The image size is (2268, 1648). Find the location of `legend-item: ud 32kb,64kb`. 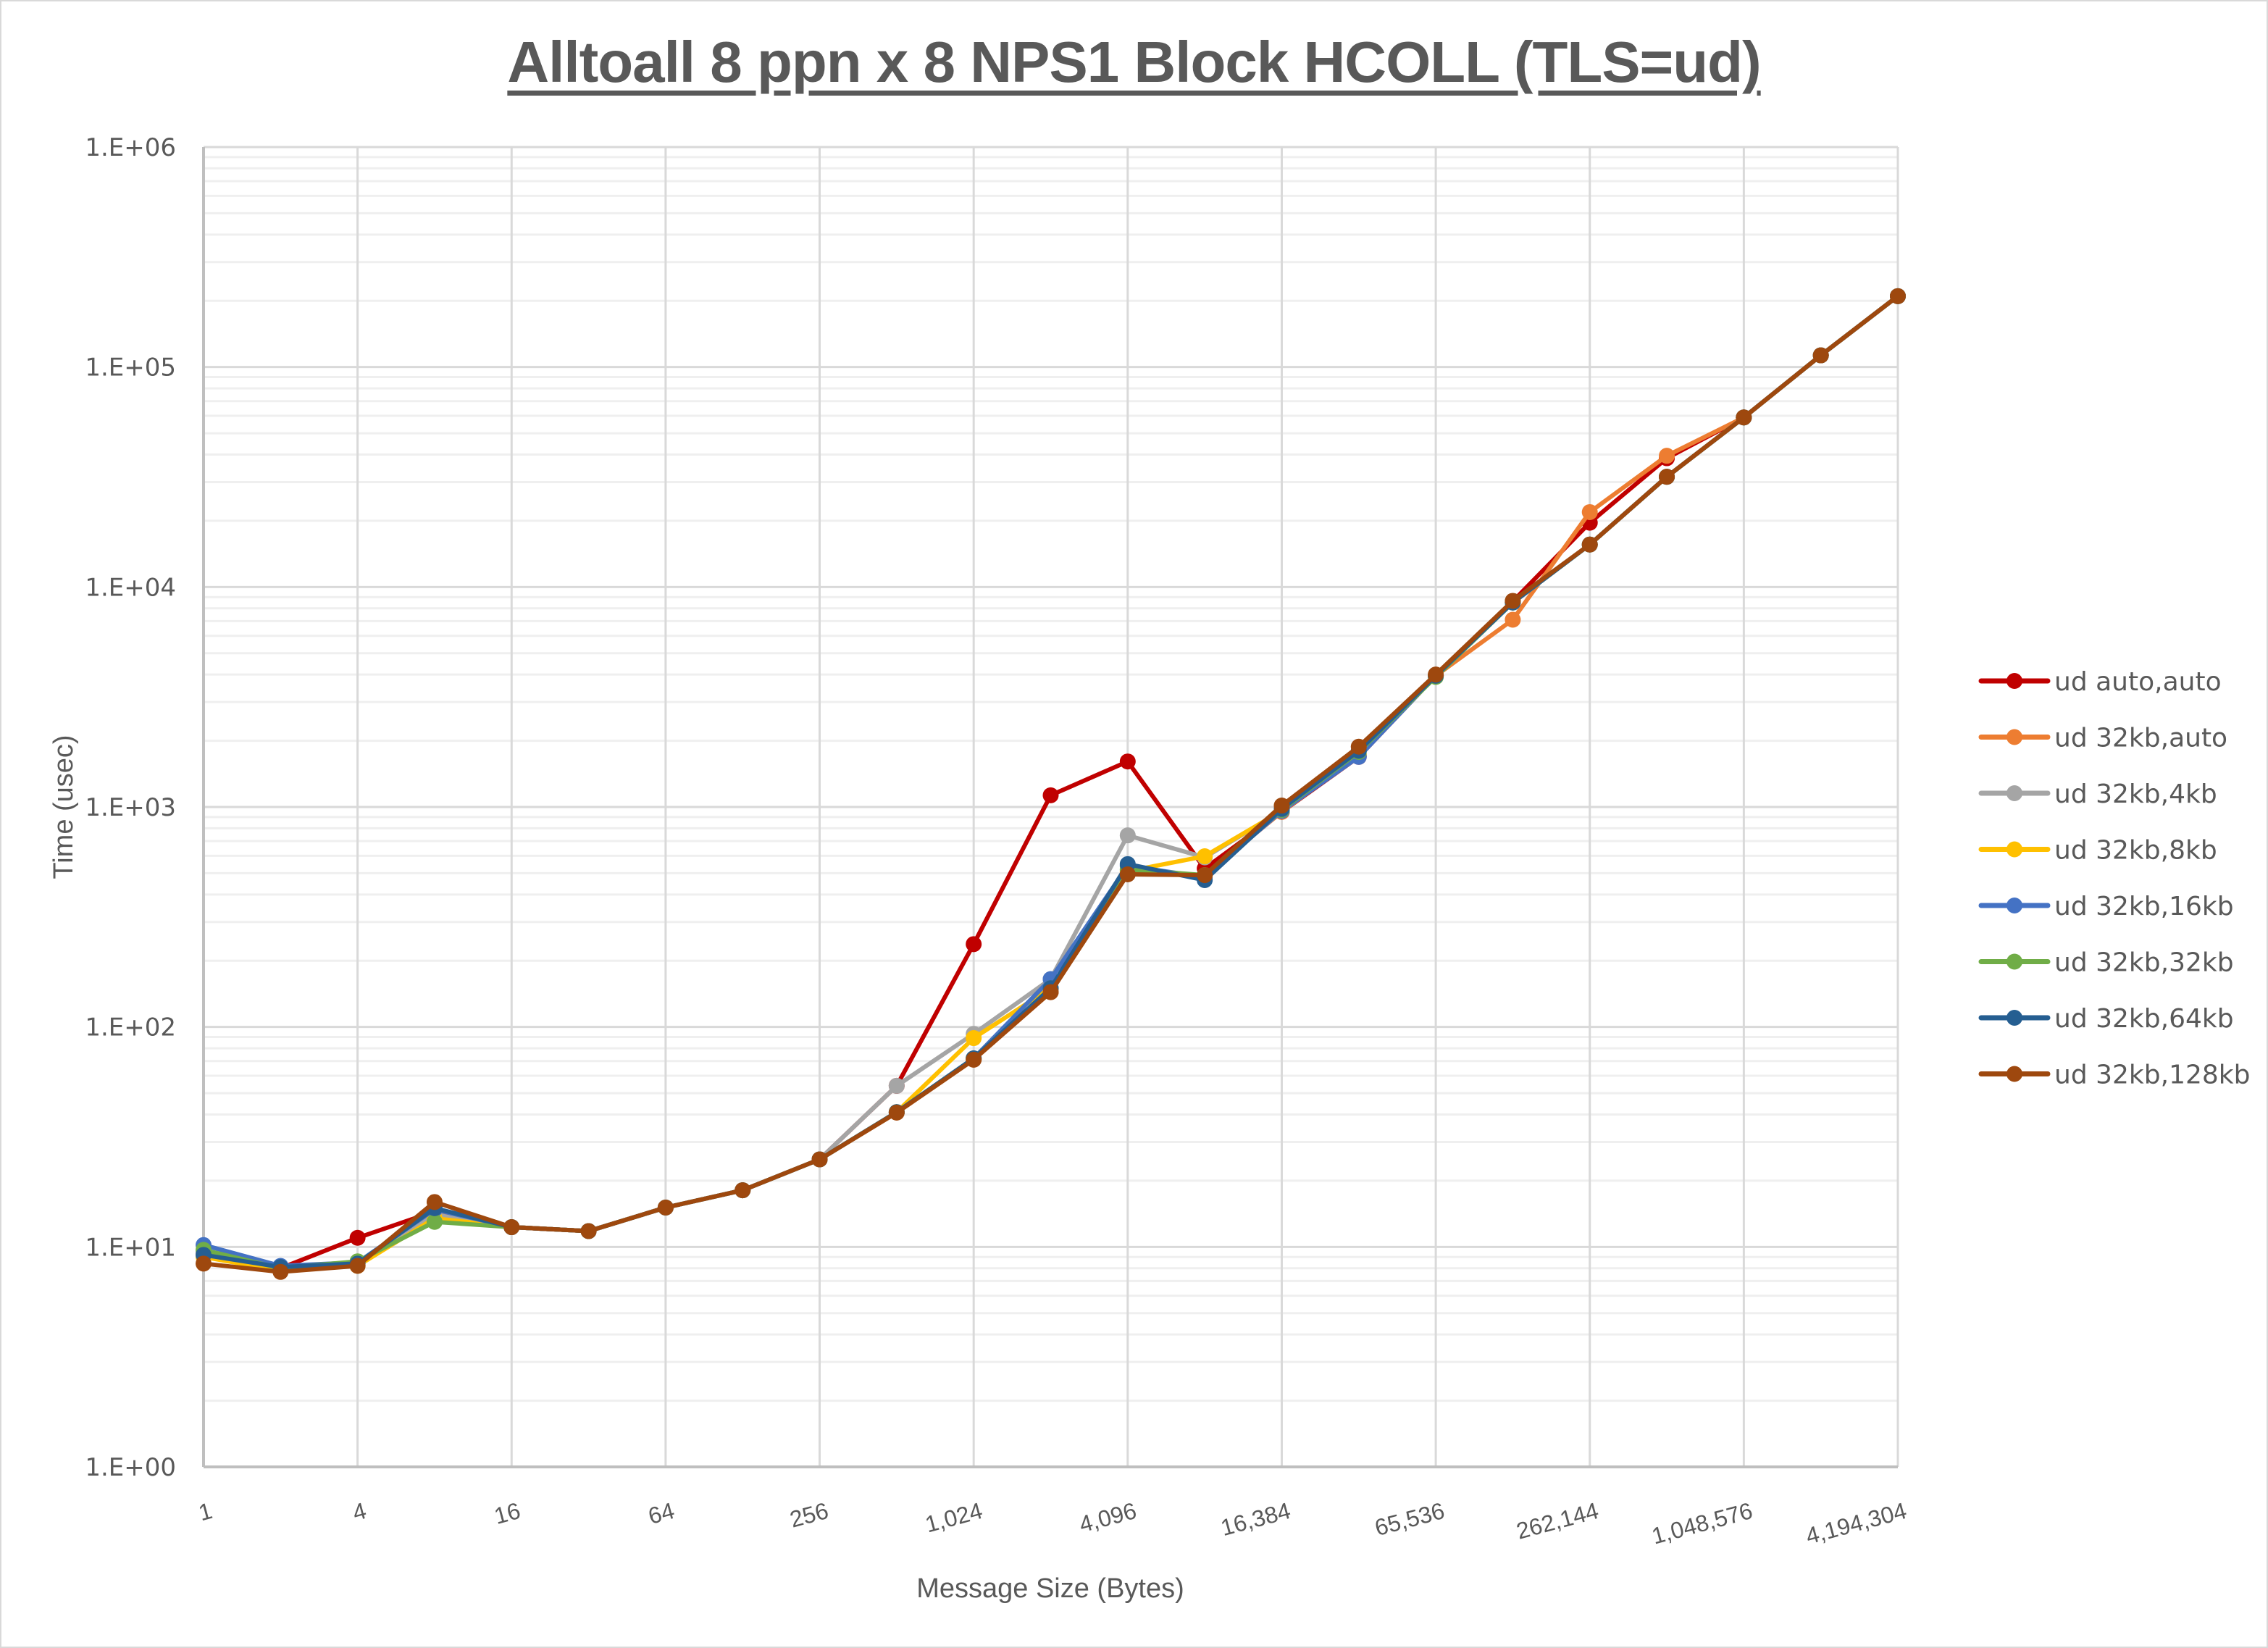

legend-item: ud 32kb,64kb is located at coordinates (2106, 1019).